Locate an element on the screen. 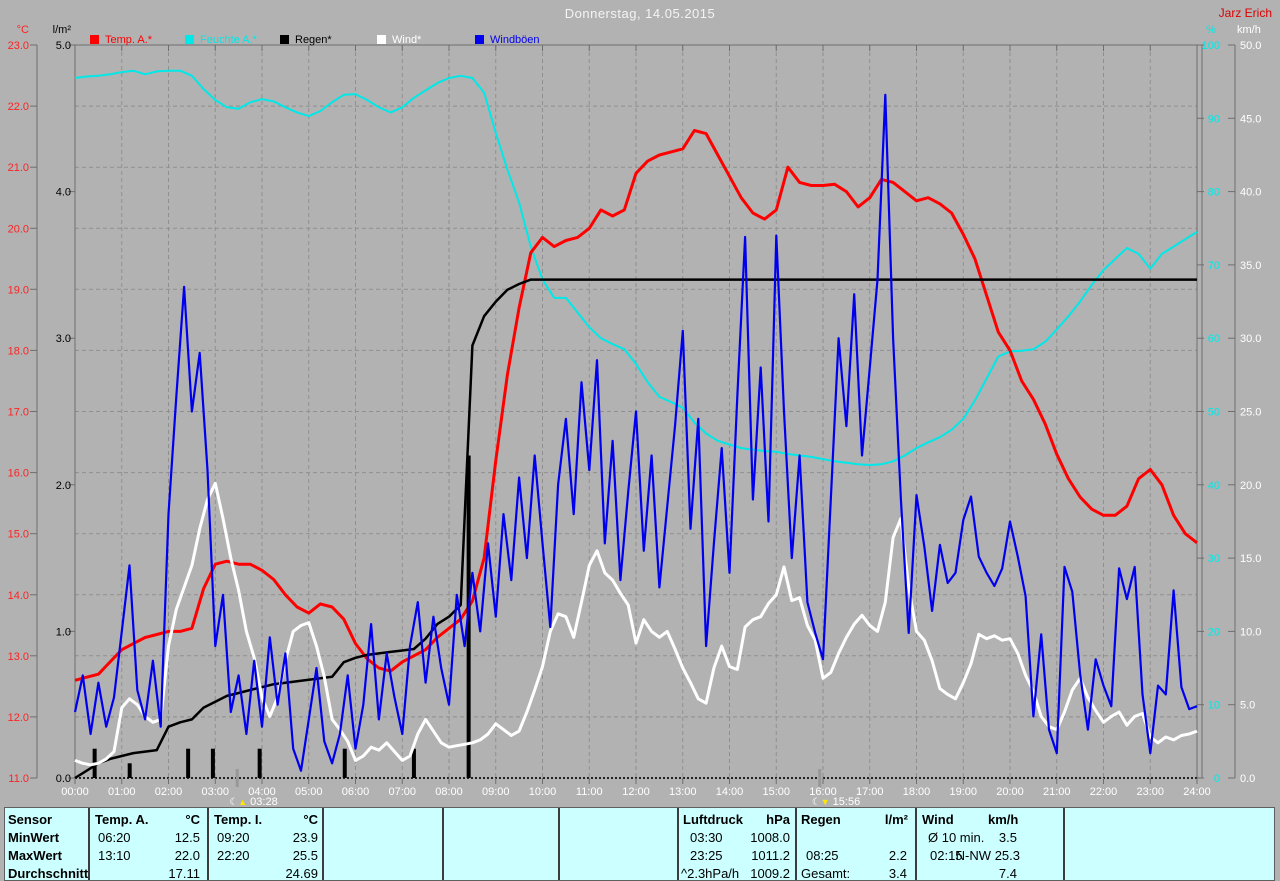 This screenshot has width=1280, height=881. humidity-axis: 0 10 20 30 40 50 60 70 80 90 100 is located at coordinates (1208, 412).